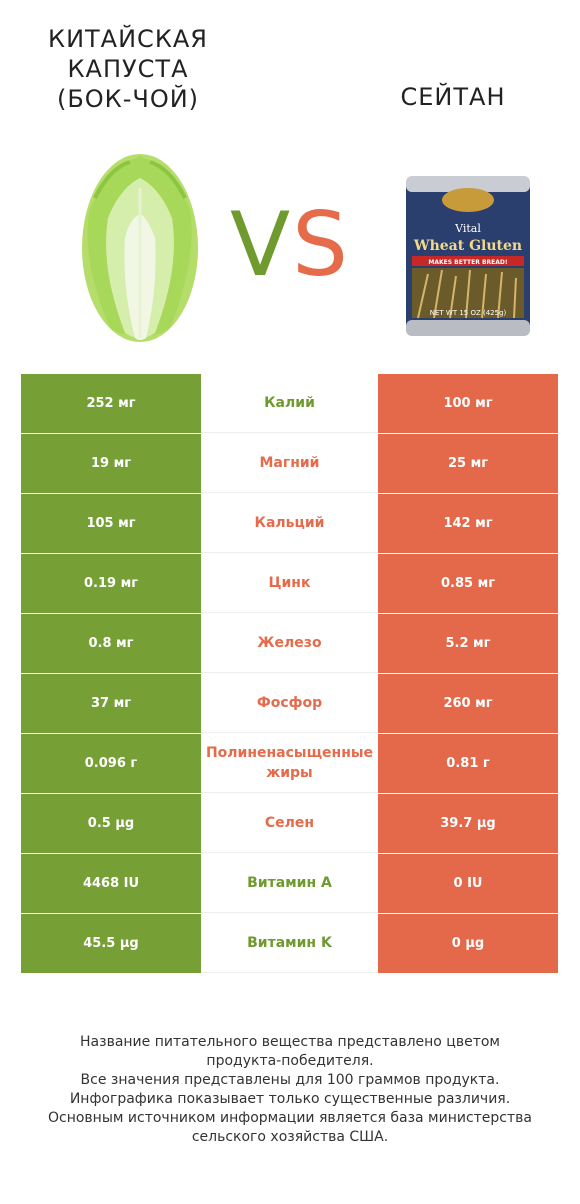  What do you see at coordinates (468, 883) in the screenshot?
I see `right-value: 0 IU` at bounding box center [468, 883].